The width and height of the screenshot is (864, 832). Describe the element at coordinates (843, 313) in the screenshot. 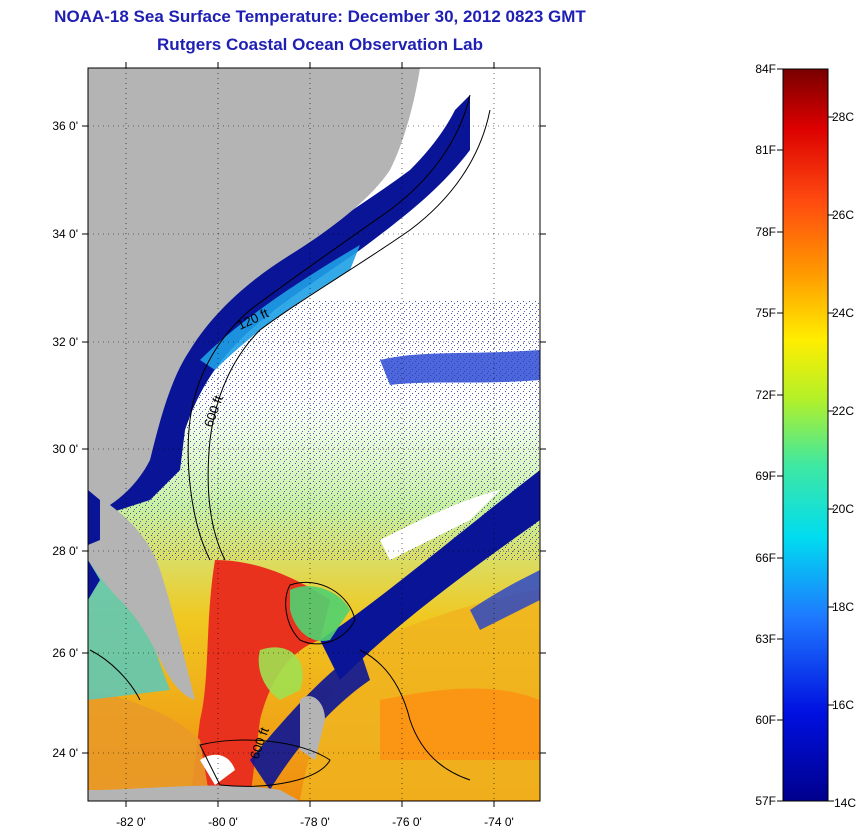

I see `colorbar-c-label: 24C` at that location.